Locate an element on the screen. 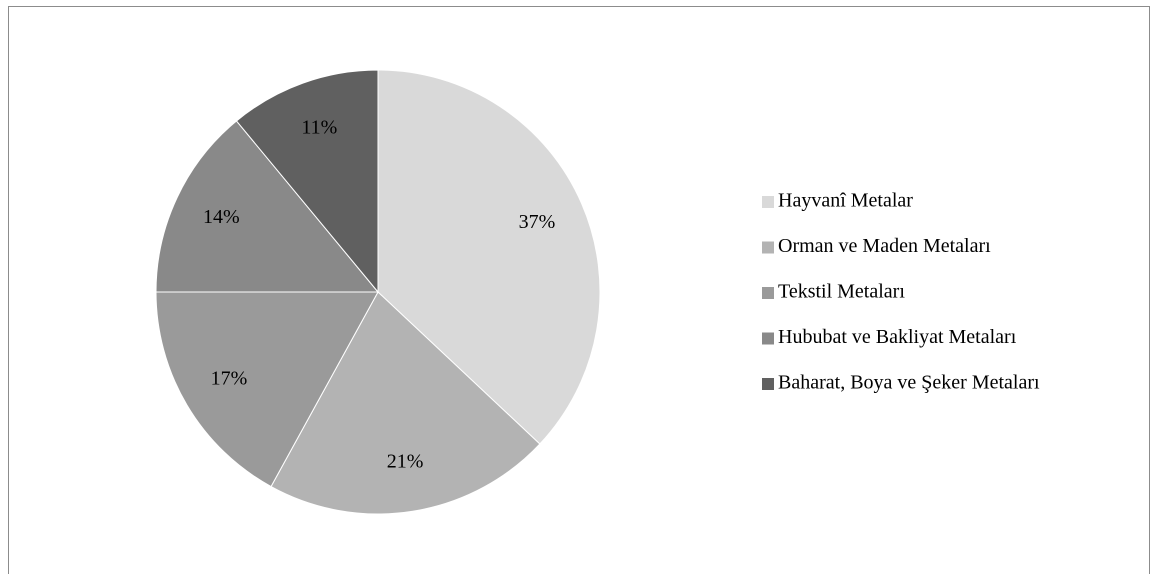 This screenshot has width=1159, height=579. legend-label: Tekstil Metaları is located at coordinates (841, 292).